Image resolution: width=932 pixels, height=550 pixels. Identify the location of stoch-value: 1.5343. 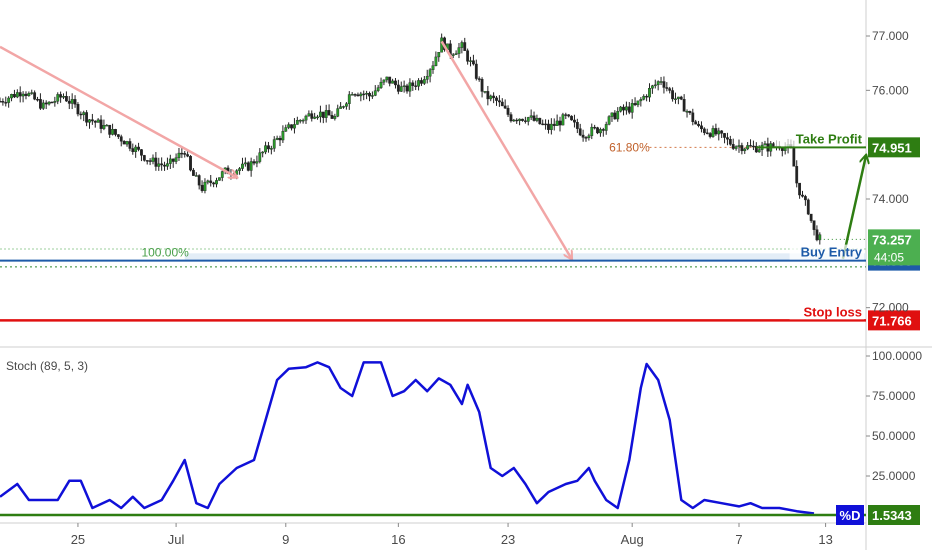
(892, 515).